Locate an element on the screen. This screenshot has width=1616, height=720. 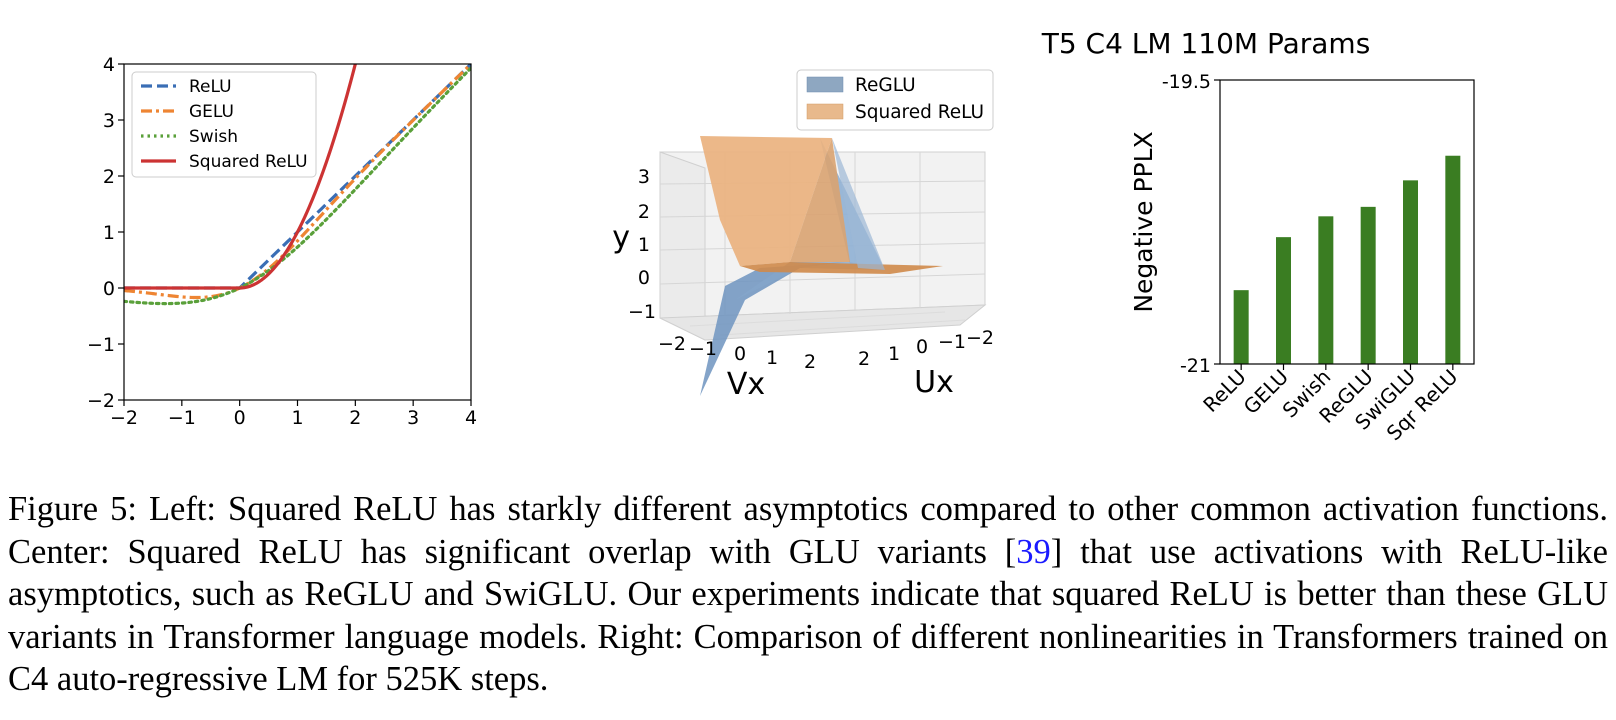
legend-label: Squared ReLU is located at coordinates (248, 162).